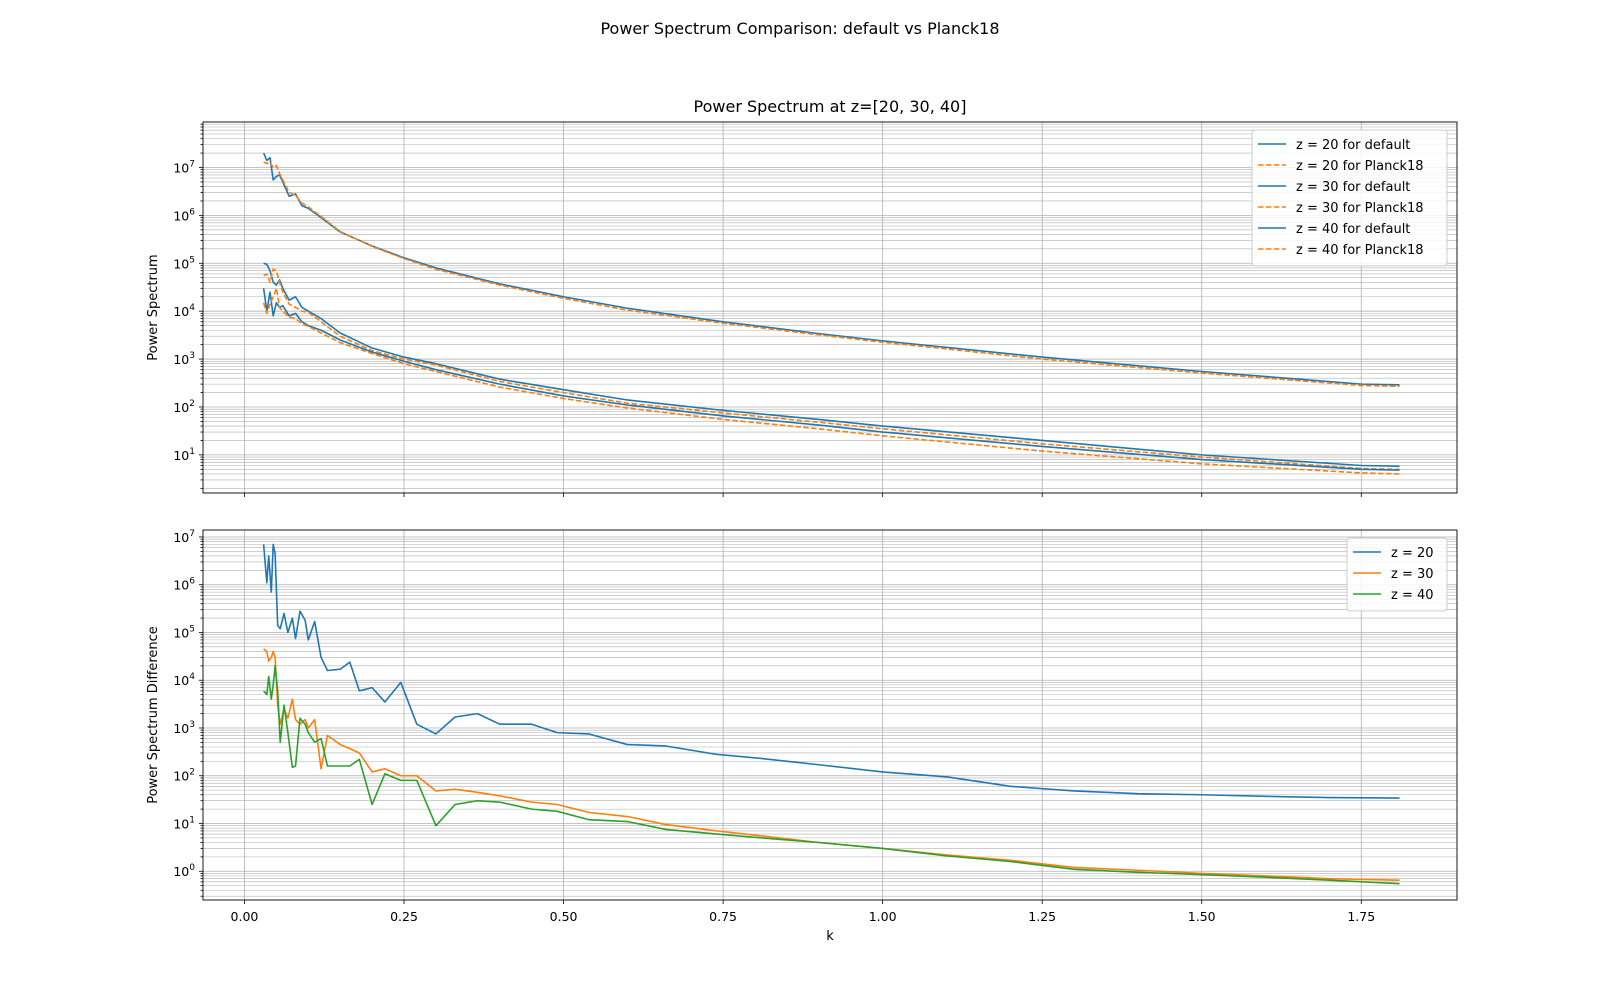 Image resolution: width=1600 pixels, height=1000 pixels. I want to click on legend-label: z = 30 for Planck18, so click(1360, 208).